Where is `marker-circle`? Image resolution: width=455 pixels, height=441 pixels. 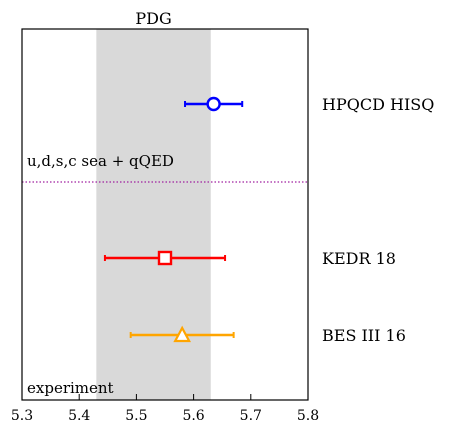 marker-circle is located at coordinates (213, 104).